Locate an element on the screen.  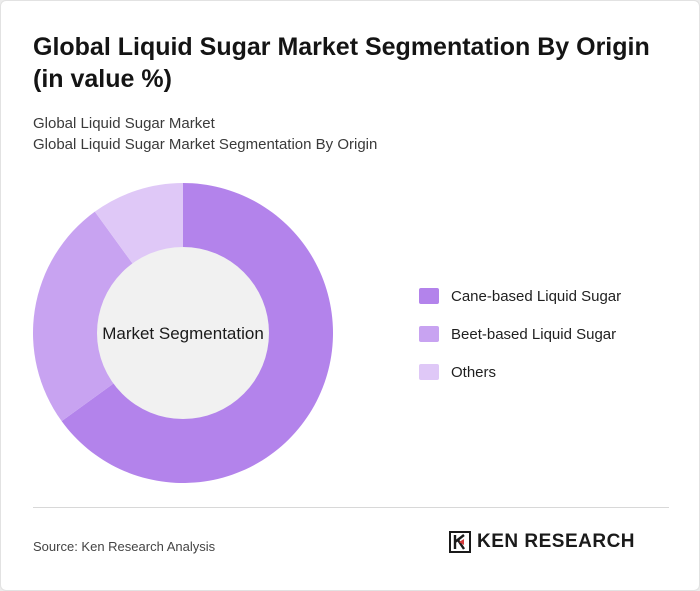
ken-logo-icon is located at coordinates (460, 542).